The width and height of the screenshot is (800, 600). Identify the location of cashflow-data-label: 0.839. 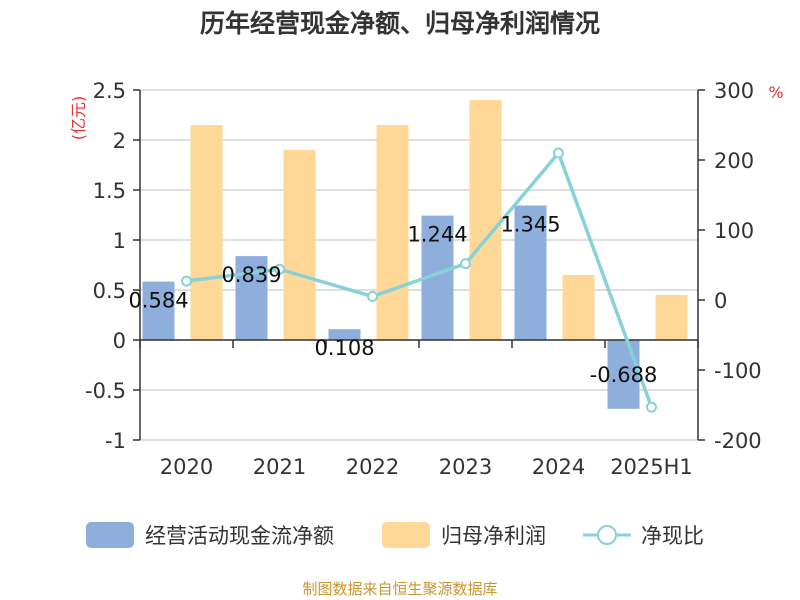
(251, 275).